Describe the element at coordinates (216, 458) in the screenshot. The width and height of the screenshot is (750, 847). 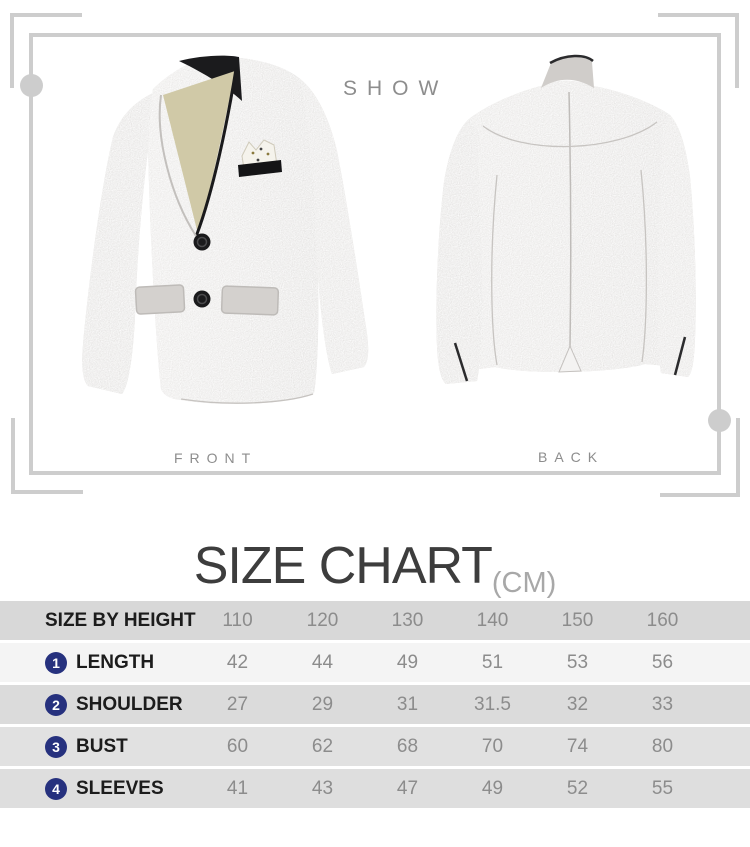
I see `front-view-caption: FRONT` at that location.